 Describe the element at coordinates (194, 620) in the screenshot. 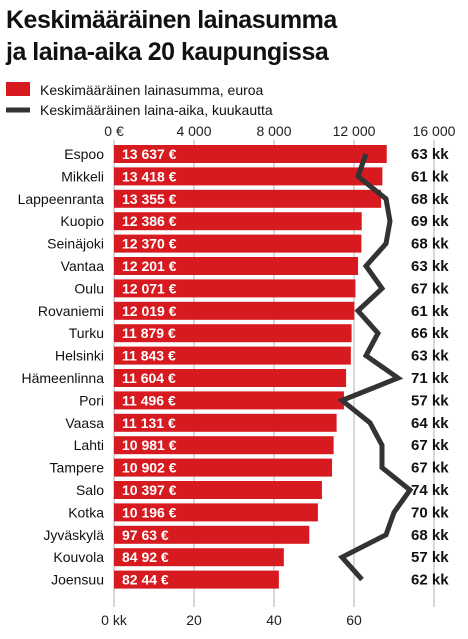

I see `bottom-tick-label: 20` at that location.